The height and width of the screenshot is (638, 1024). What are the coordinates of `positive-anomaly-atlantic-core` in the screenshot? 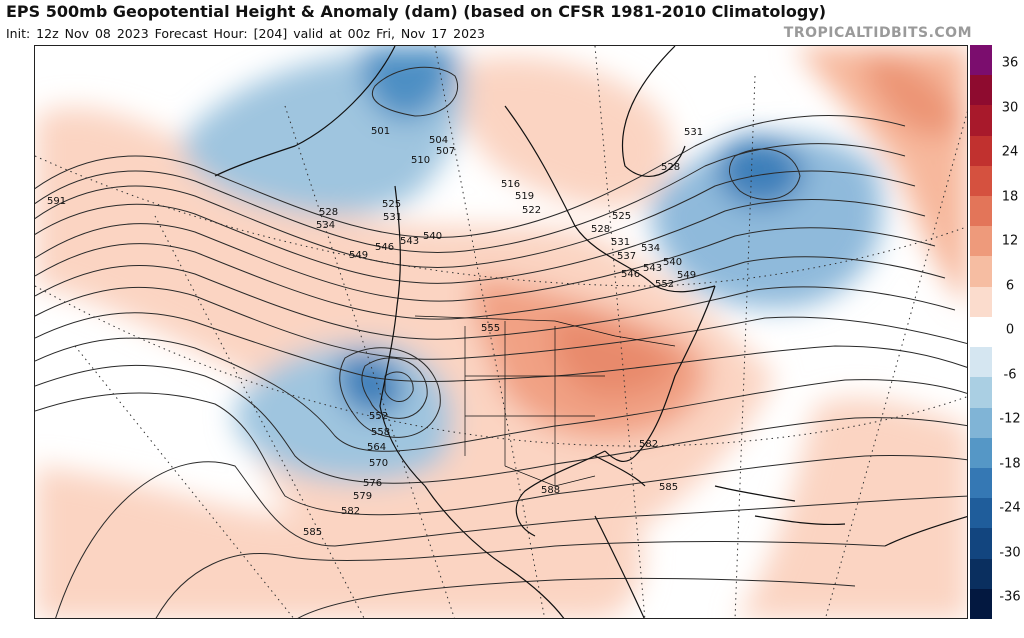 It's located at (911, 96).